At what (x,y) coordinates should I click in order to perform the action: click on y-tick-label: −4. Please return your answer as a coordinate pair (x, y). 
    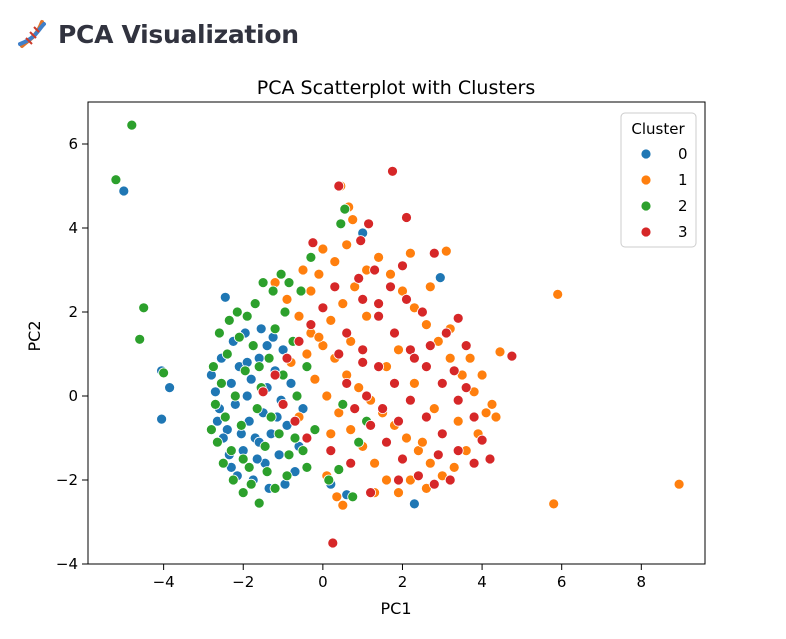
    Looking at the image, I should click on (67, 564).